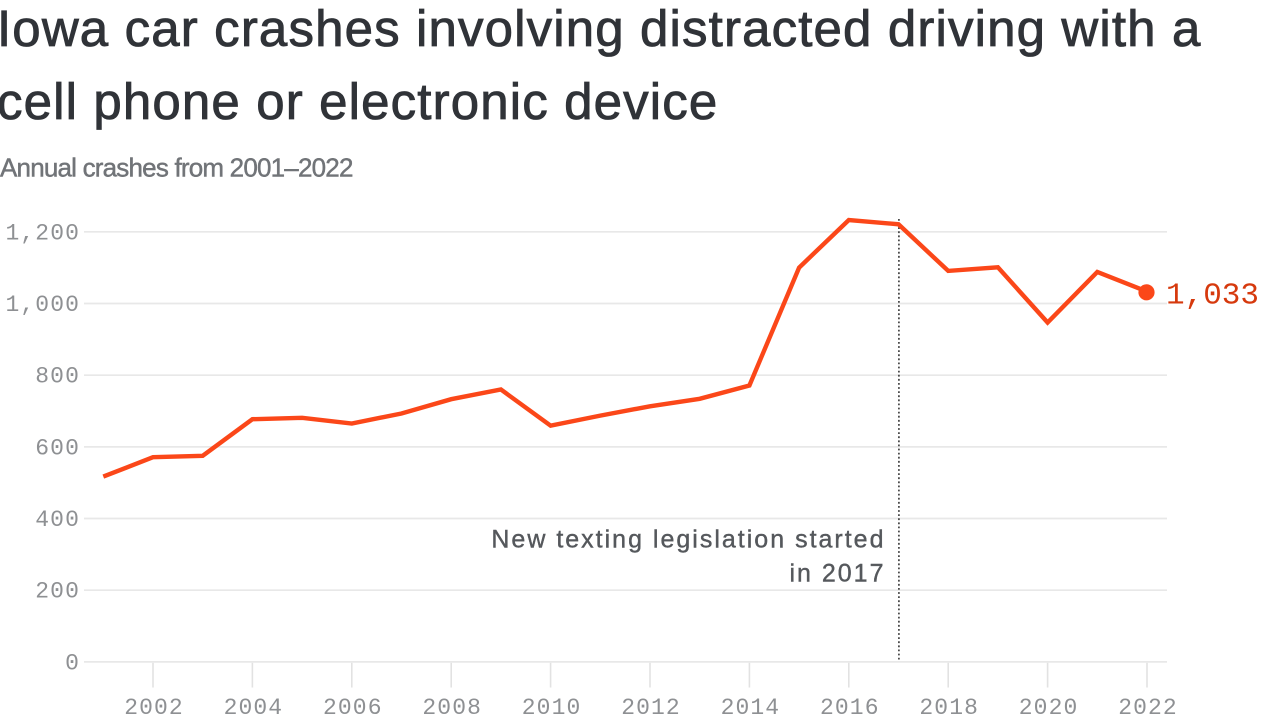  What do you see at coordinates (850, 707) in the screenshot?
I see `svg-text: 2016` at bounding box center [850, 707].